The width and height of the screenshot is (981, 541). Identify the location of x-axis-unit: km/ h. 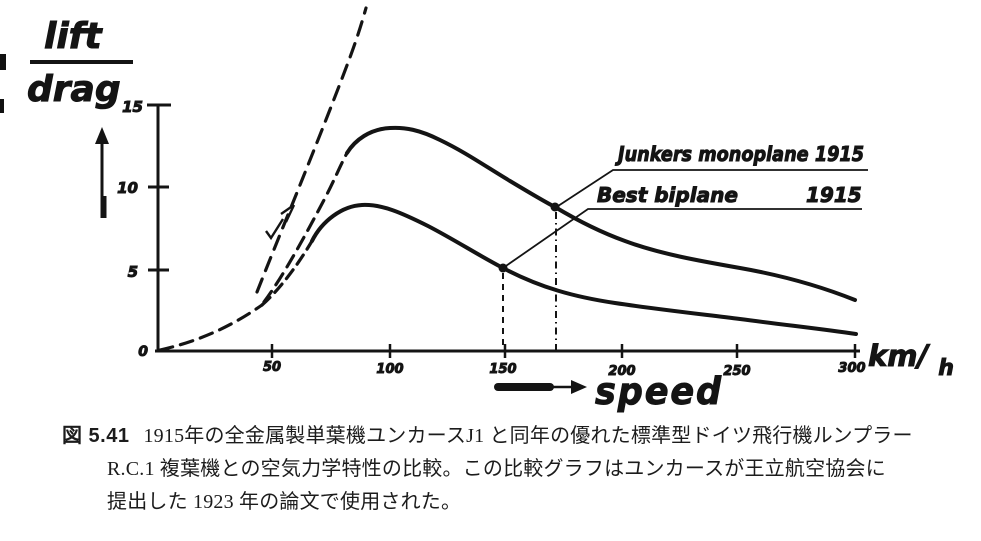
(911, 360).